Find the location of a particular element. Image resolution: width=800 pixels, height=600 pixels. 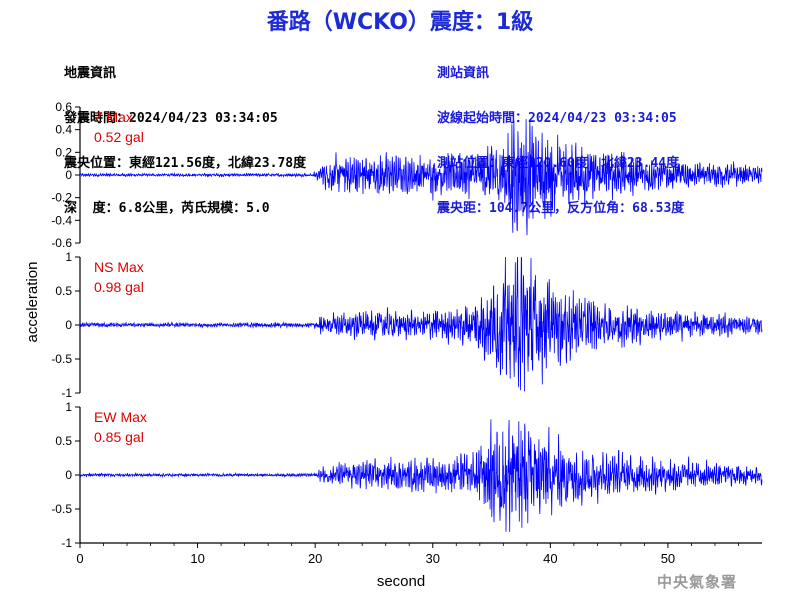

y-tick-label: 0.4 is located at coordinates (63, 130).